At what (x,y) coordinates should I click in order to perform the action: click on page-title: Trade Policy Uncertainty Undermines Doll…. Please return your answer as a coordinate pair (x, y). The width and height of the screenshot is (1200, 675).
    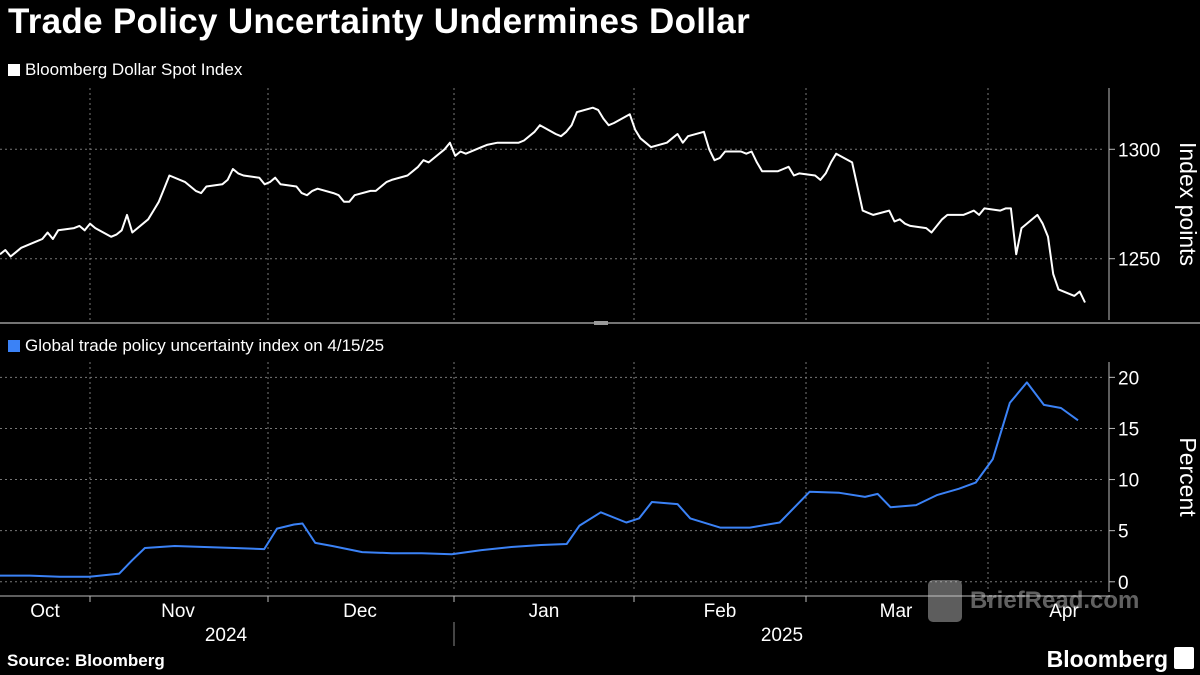
    Looking at the image, I should click on (379, 21).